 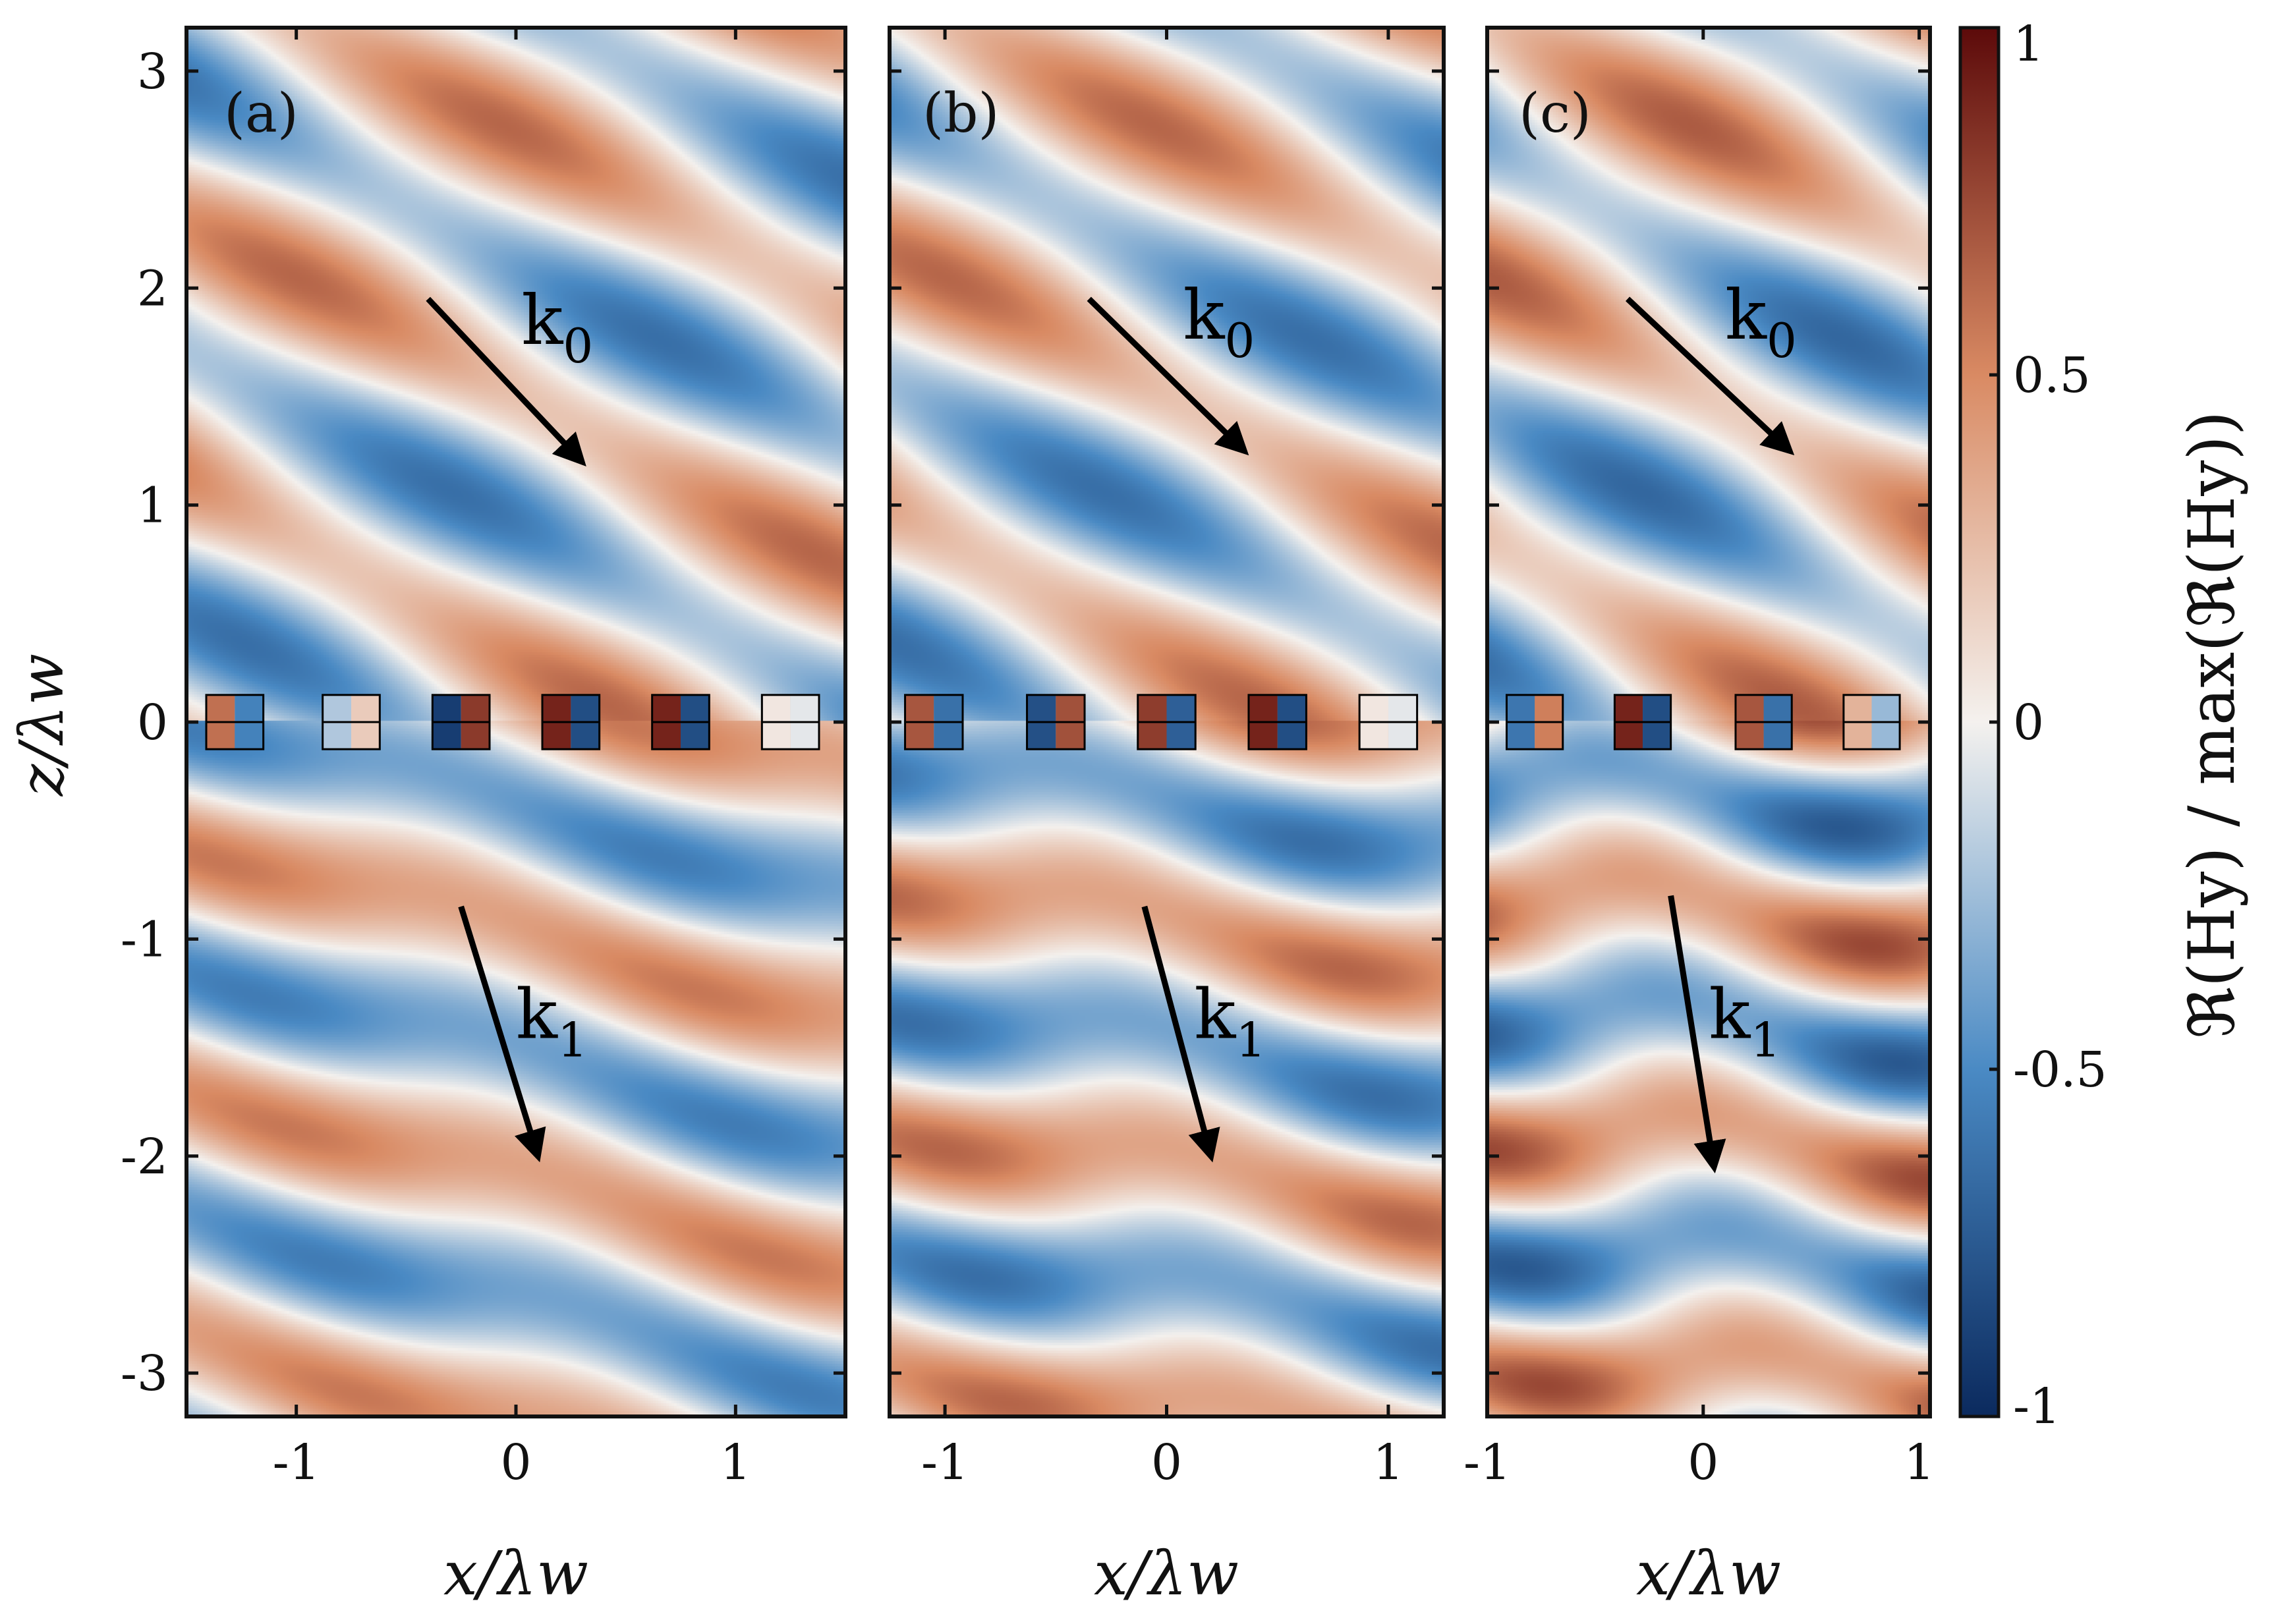 I want to click on colorbar-tick-label: 0, so click(x=2028, y=722).